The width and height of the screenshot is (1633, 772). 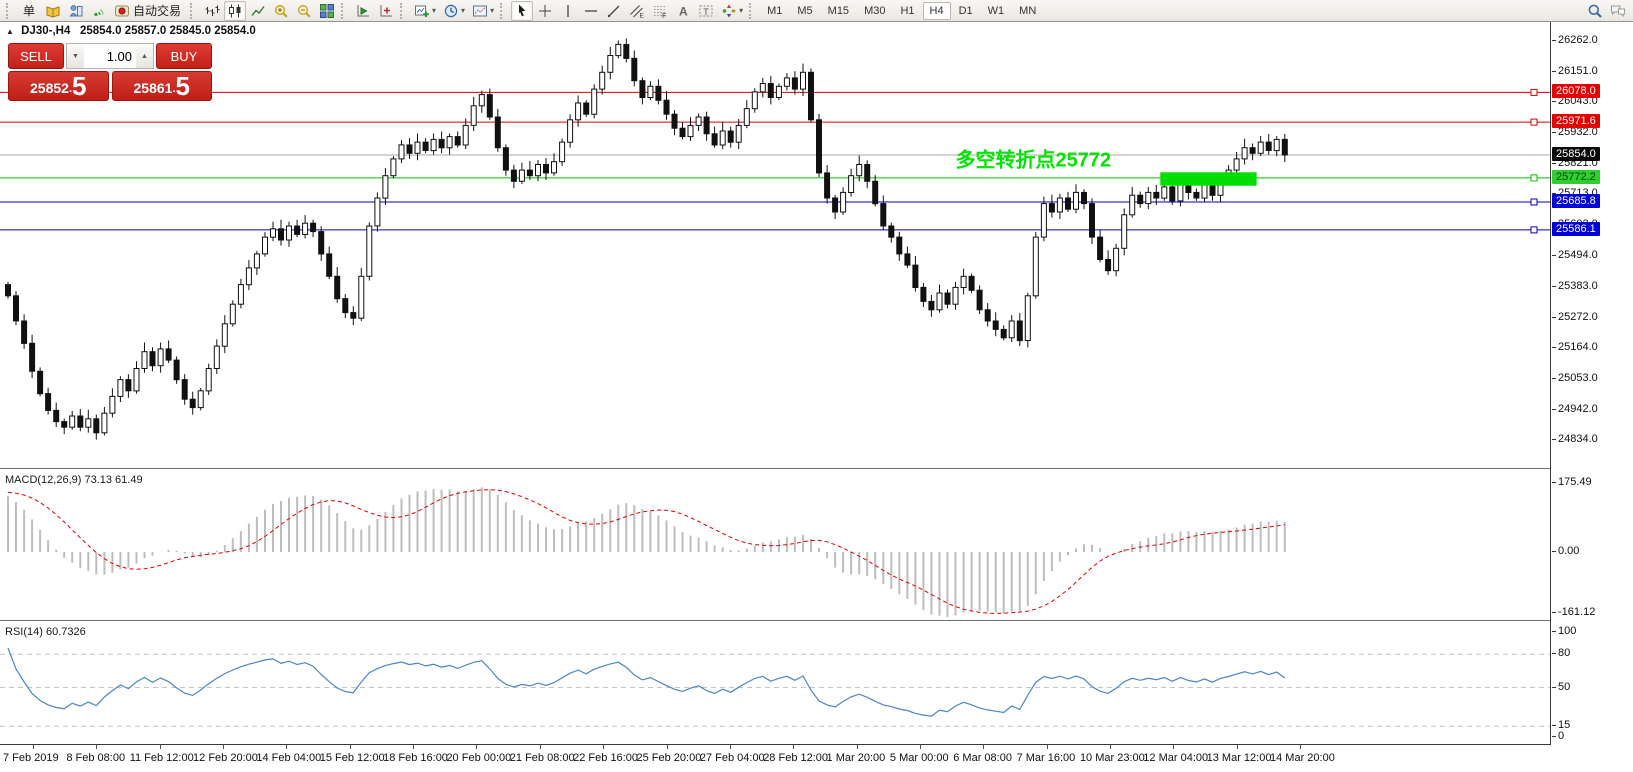 What do you see at coordinates (1550, 383) in the screenshot?
I see `plot-border` at bounding box center [1550, 383].